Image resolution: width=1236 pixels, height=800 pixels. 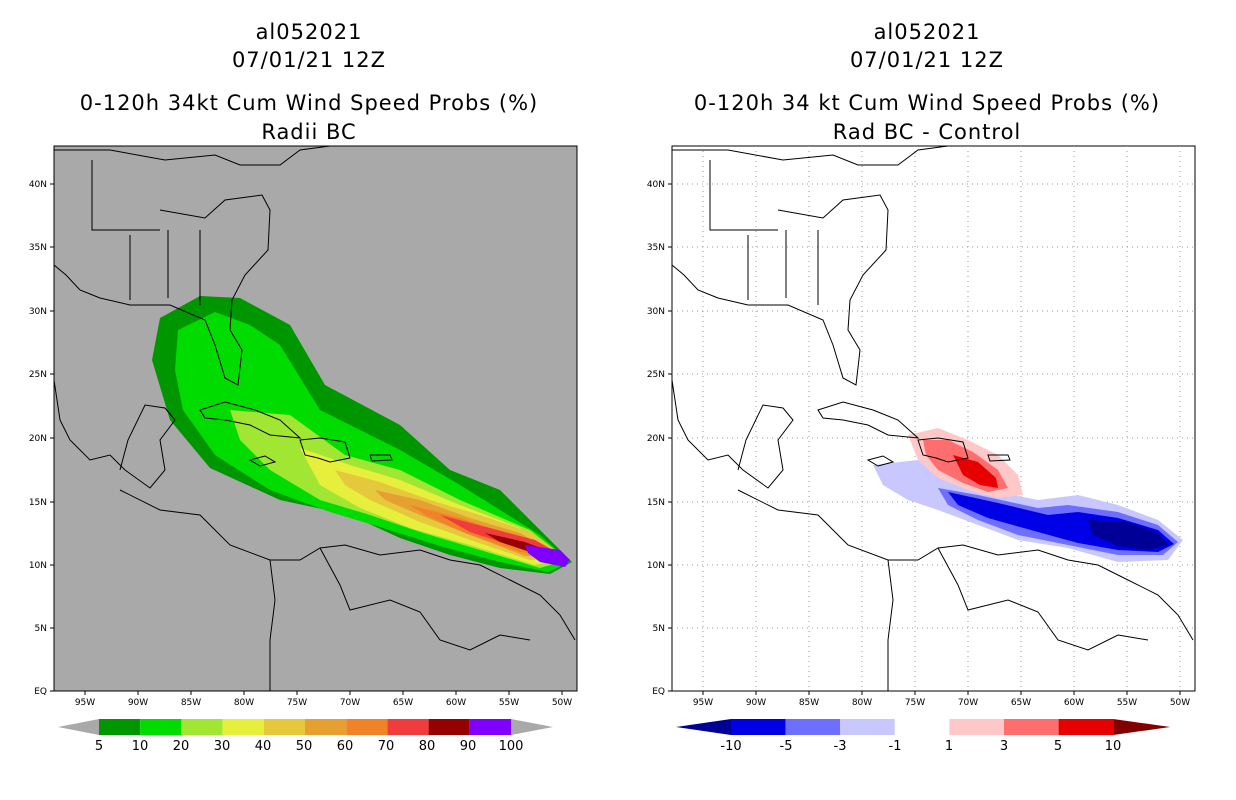 I want to click on colorbar-label: 70, so click(x=386, y=746).